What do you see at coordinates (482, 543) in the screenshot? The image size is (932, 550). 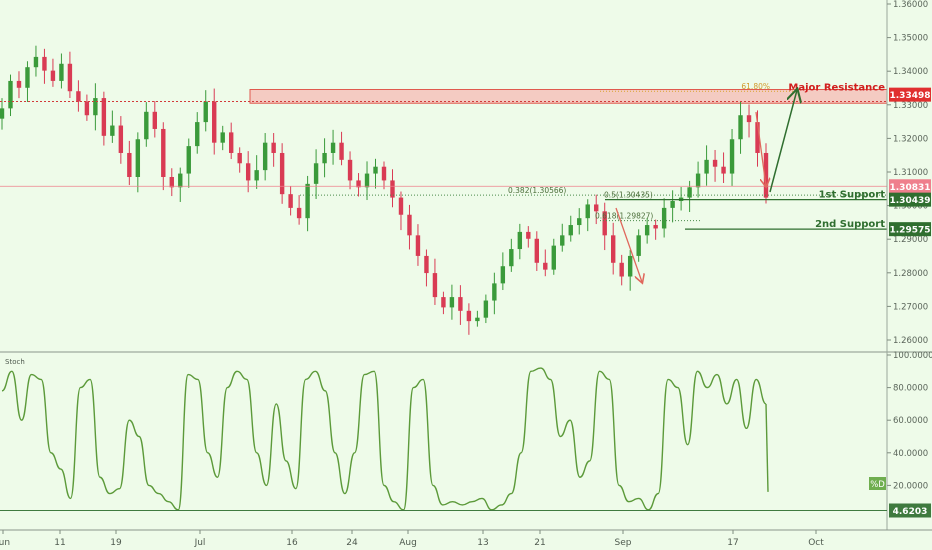 I see `time-tick-label: 13` at bounding box center [482, 543].